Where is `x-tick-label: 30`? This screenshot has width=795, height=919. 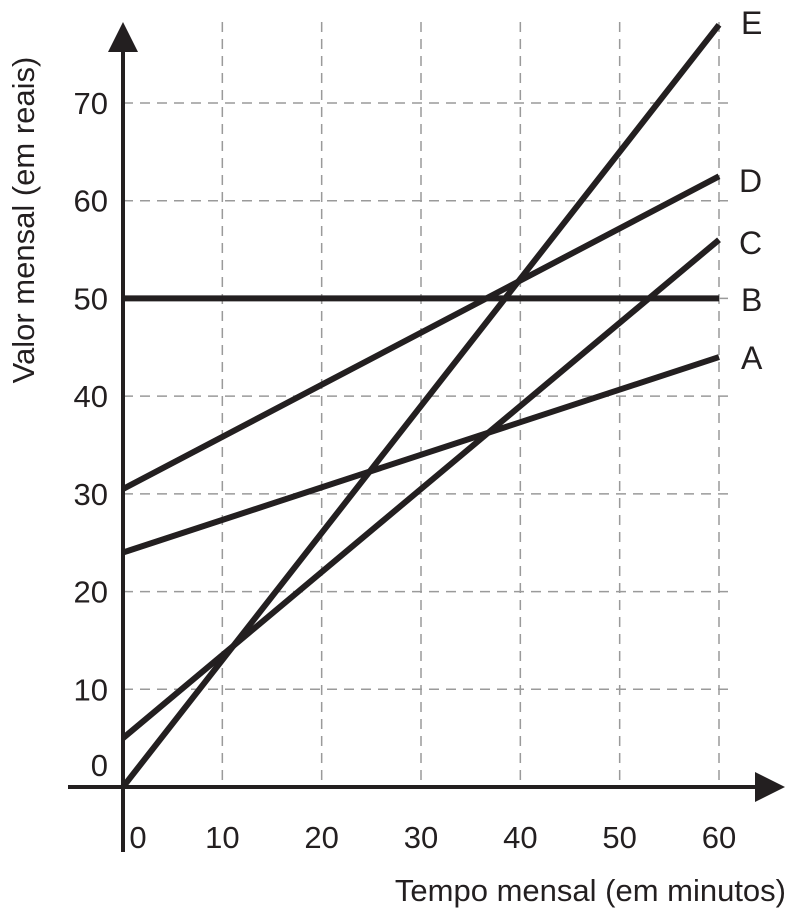 x-tick-label: 30 is located at coordinates (421, 837).